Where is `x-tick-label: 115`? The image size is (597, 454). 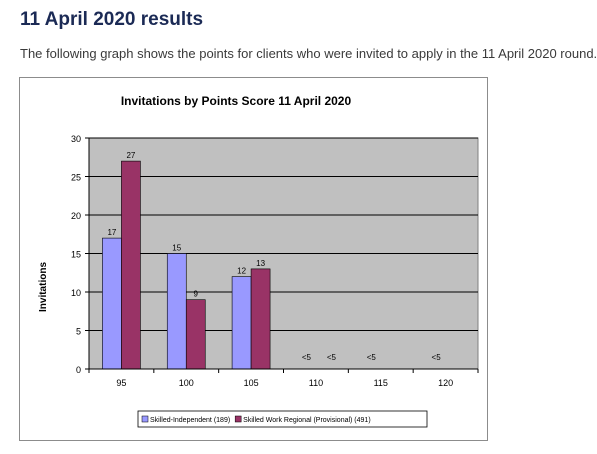
x-tick-label: 115 is located at coordinates (381, 383).